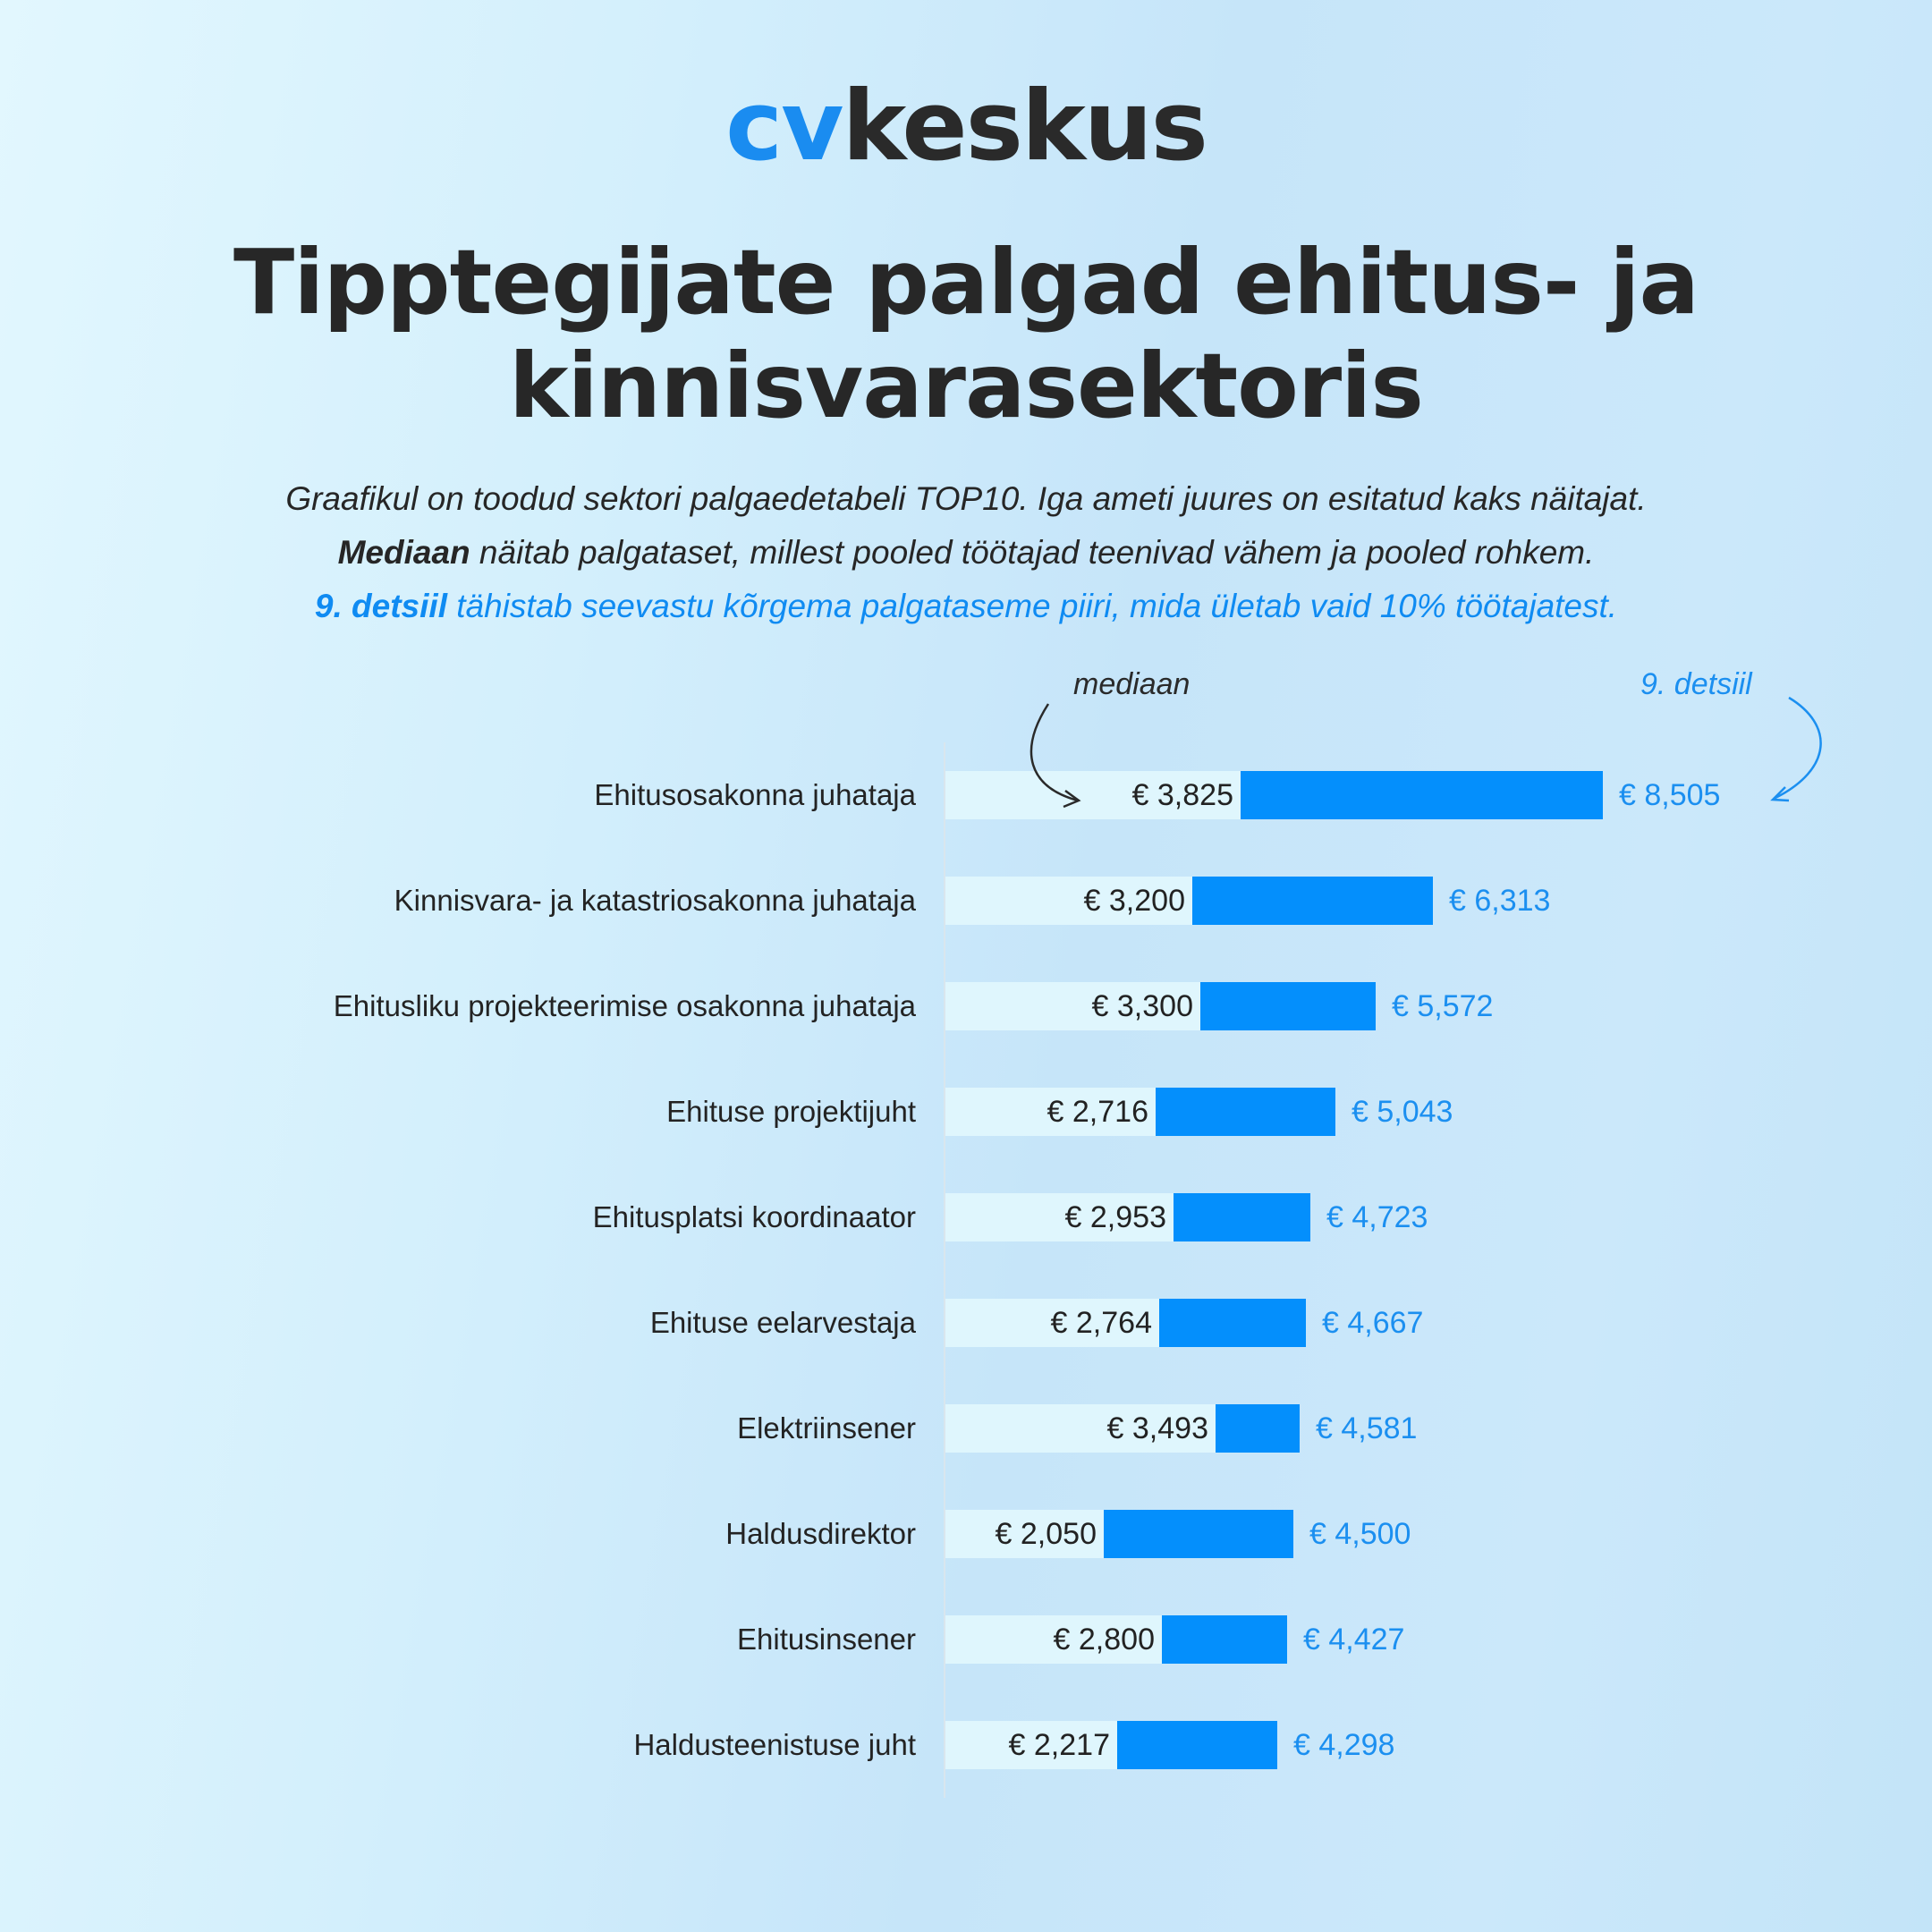 The image size is (1932, 1932). What do you see at coordinates (1367, 1428) in the screenshot?
I see `decile-value: € 4,581` at bounding box center [1367, 1428].